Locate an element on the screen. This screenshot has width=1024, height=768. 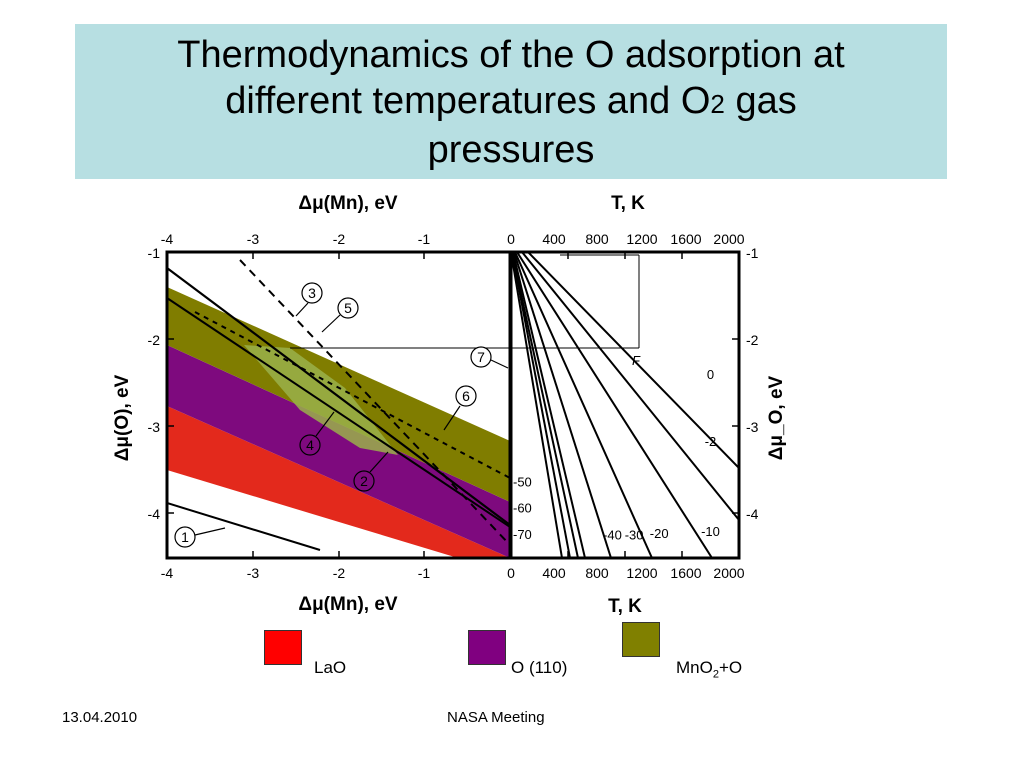
bottom-xtick-1200: 1200 is located at coordinates (641, 573).